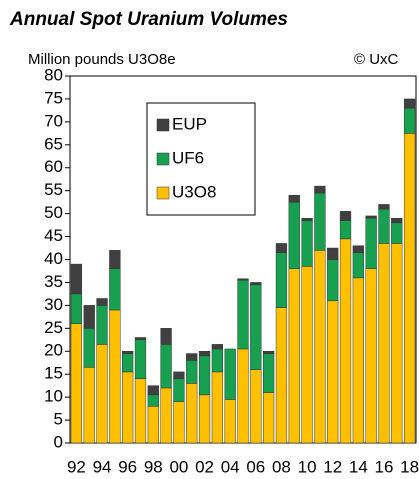  What do you see at coordinates (53, 327) in the screenshot?
I see `y-tick-label: 25` at bounding box center [53, 327].